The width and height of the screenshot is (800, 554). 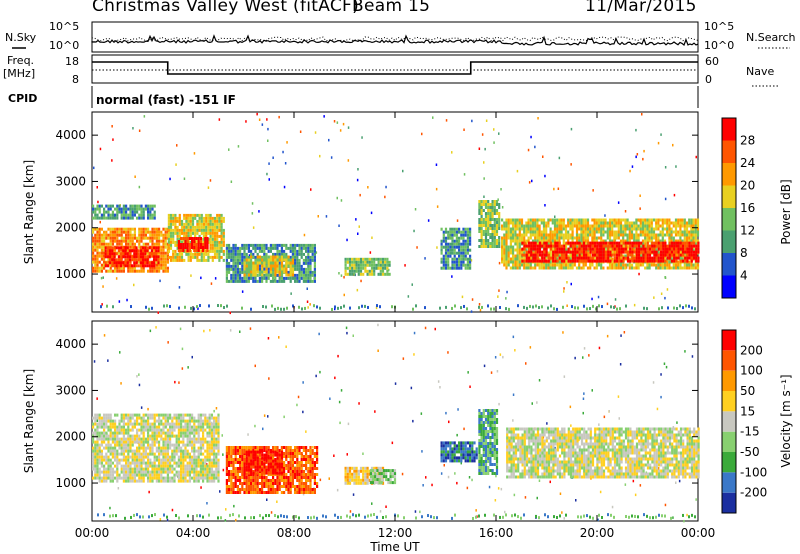 What do you see at coordinates (21, 37) in the screenshot?
I see `noise-left-label: N.Sky` at bounding box center [21, 37].